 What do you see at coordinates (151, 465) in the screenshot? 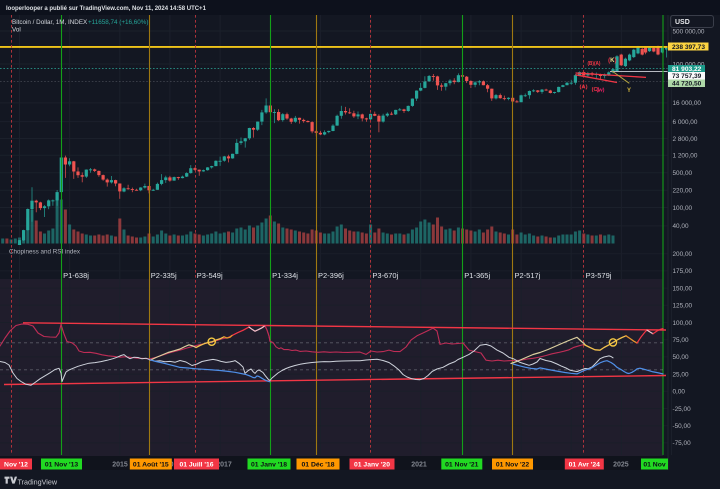
I see `svg-text: 01 Août '15` at bounding box center [151, 465].